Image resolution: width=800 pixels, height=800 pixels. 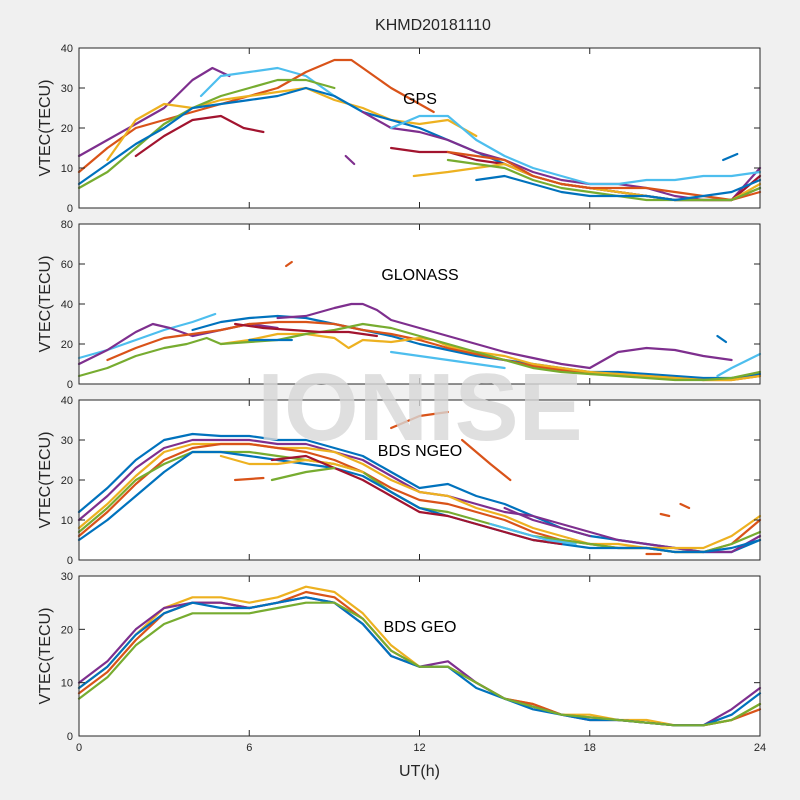 I want to click on x-tick-label: 18, so click(x=590, y=748).